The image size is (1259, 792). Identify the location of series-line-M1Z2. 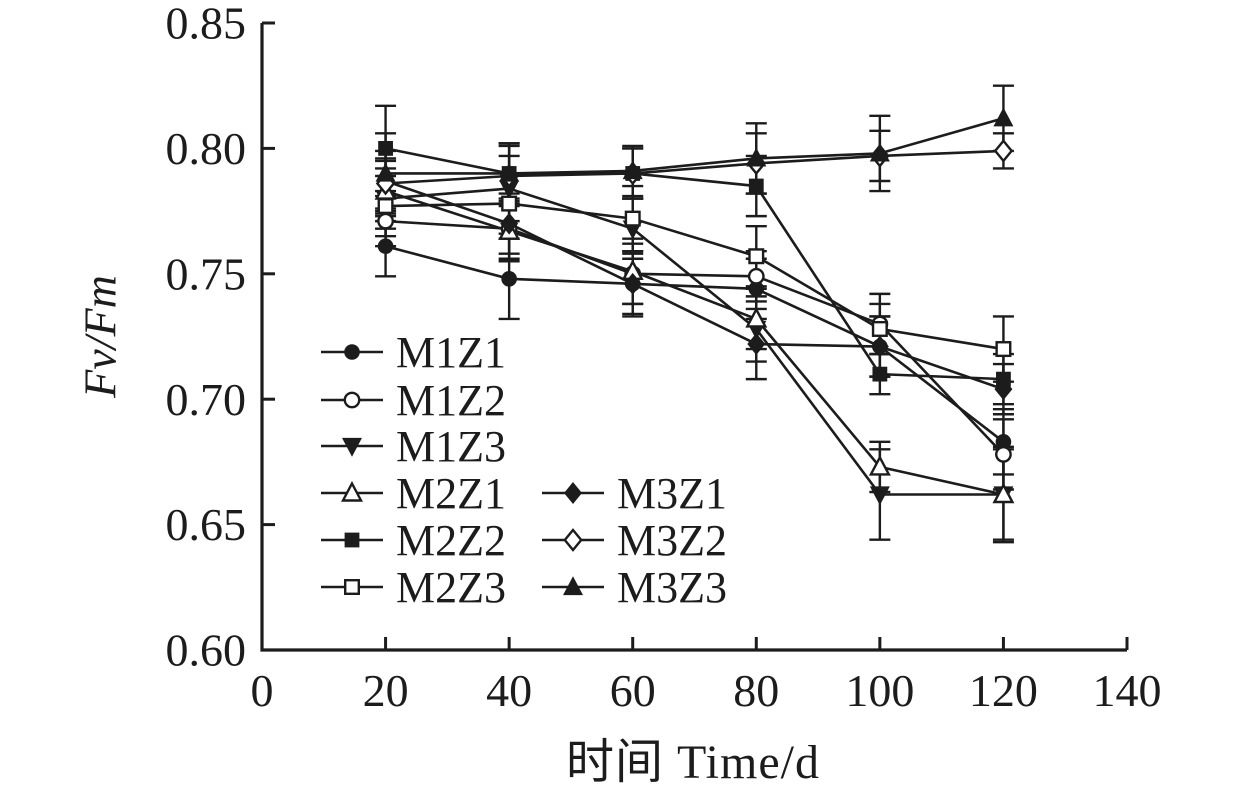
(695, 337).